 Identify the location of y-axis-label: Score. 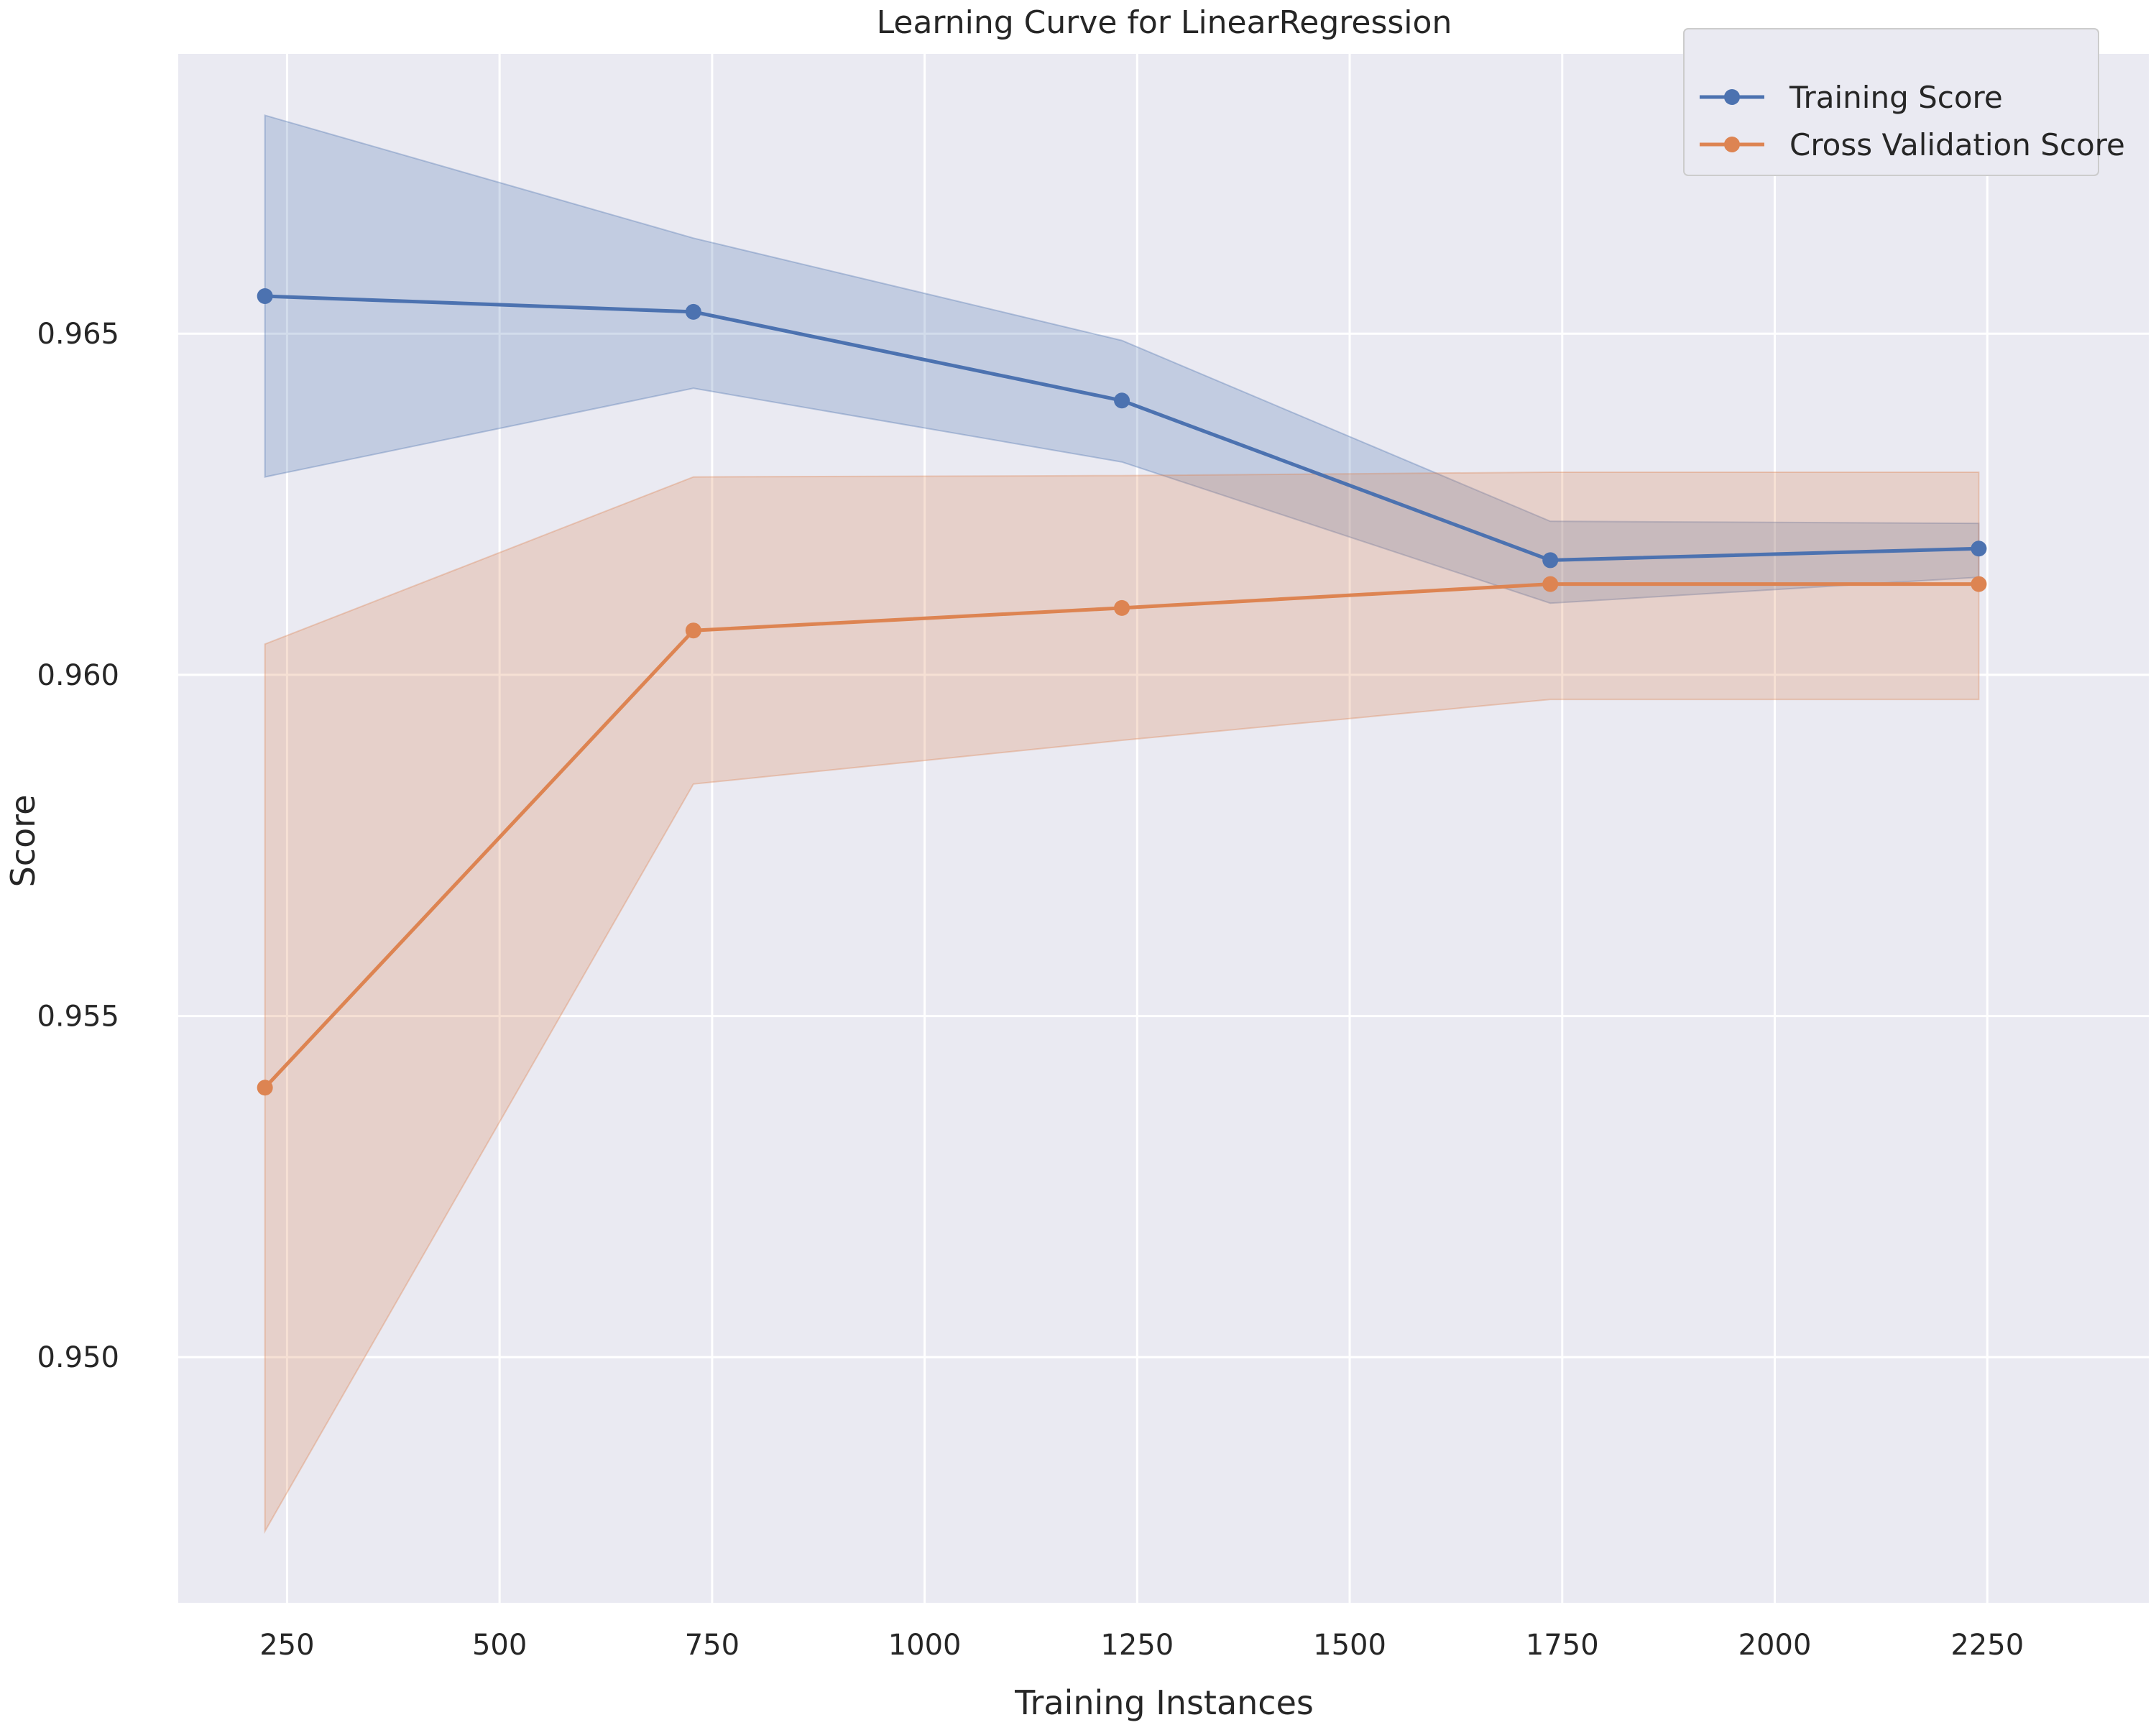
(23, 841).